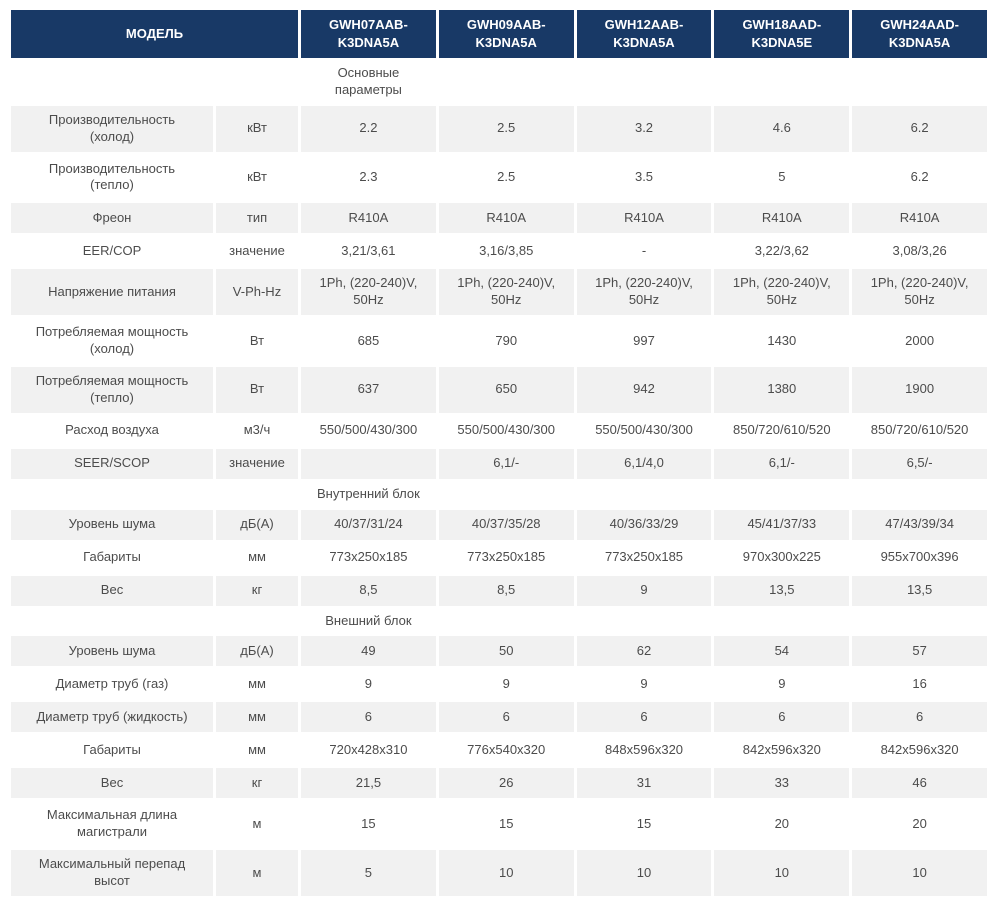  What do you see at coordinates (368, 873) in the screenshot?
I see `param-value: 5` at bounding box center [368, 873].